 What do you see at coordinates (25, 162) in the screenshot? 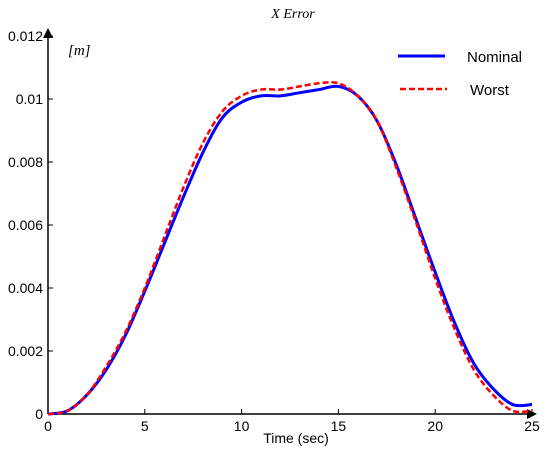
I see `y-tick-label: 0.008` at bounding box center [25, 162].